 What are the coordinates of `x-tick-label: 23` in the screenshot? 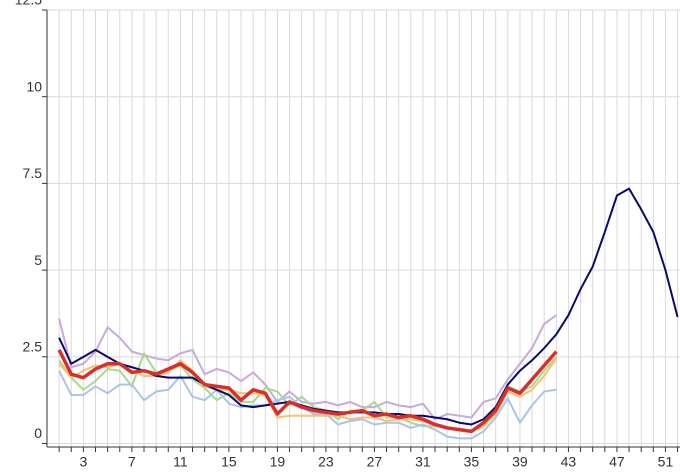 It's located at (326, 462).